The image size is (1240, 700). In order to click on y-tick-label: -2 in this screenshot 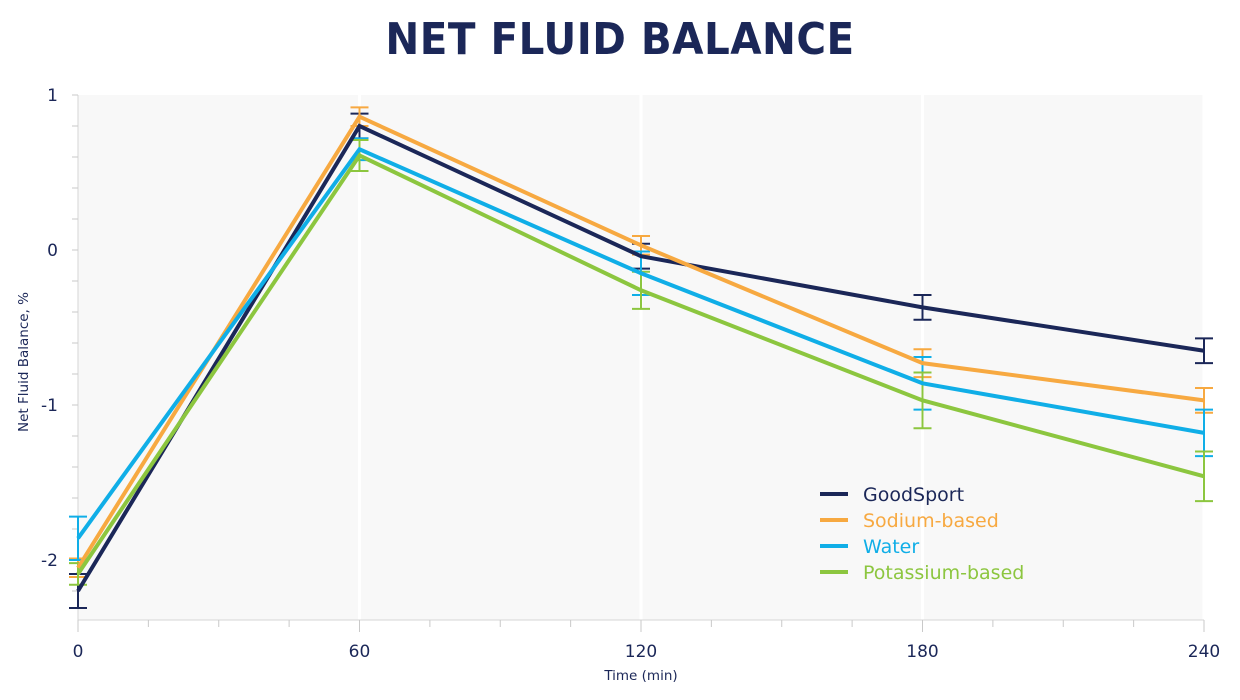, I will do `click(49, 561)`.